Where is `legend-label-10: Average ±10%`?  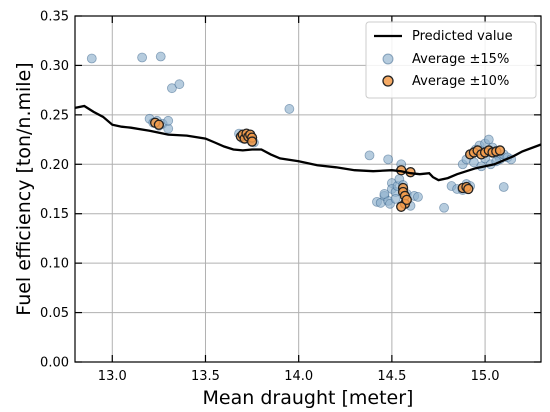 legend-label-10: Average ±10% is located at coordinates (460, 81).